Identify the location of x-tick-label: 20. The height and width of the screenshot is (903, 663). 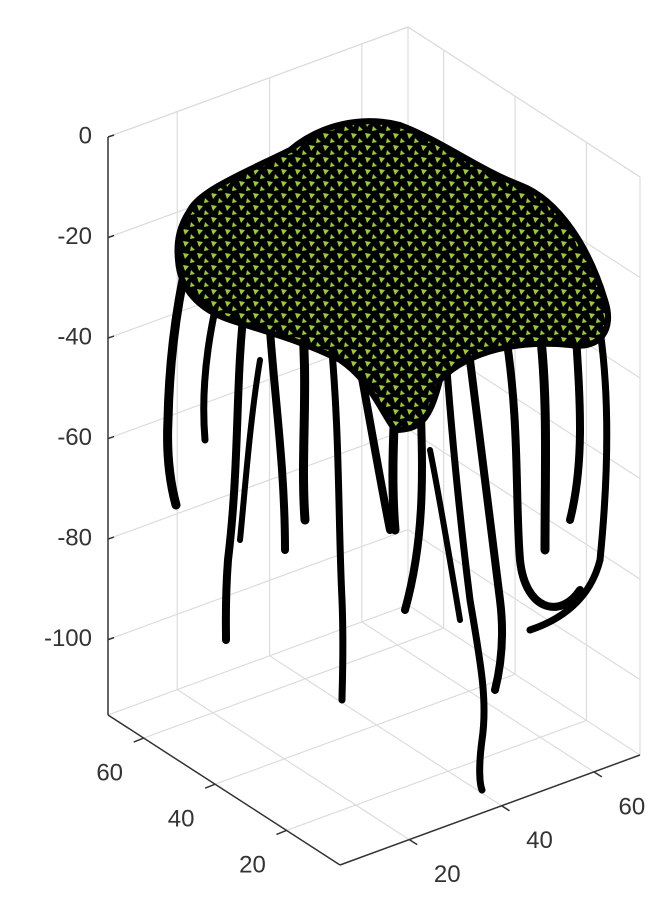
(447, 874).